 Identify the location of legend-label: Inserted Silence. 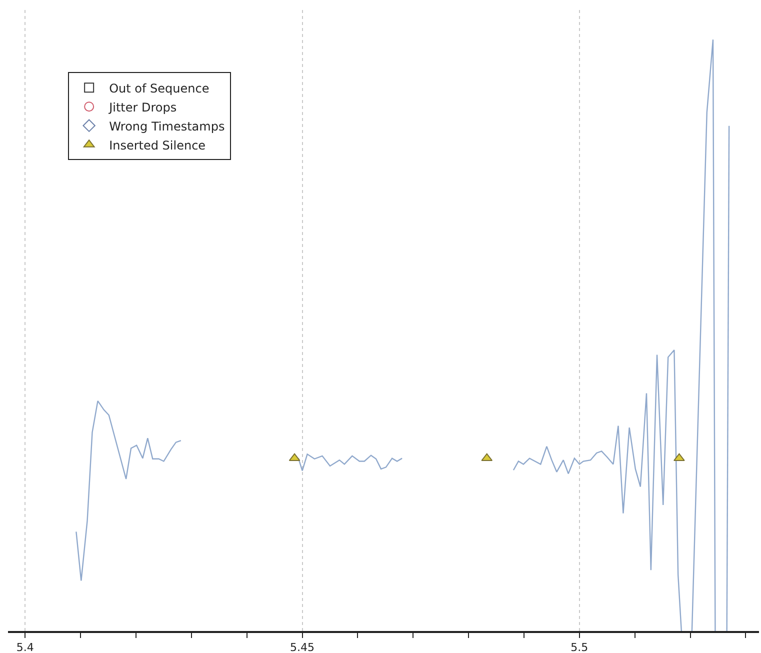
(157, 145).